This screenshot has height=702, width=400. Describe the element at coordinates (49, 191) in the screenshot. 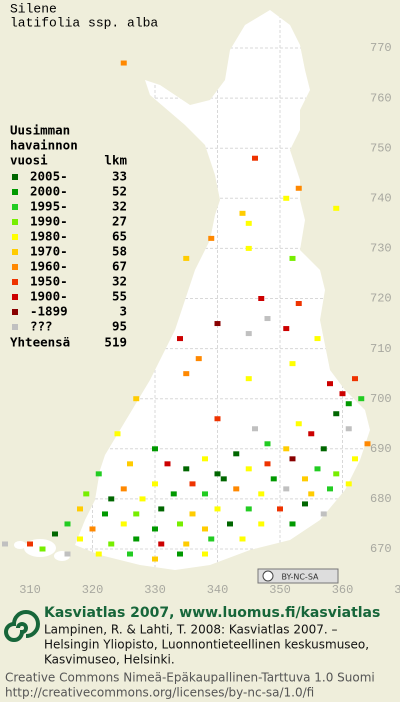

I see `legend-label: 2000-` at that location.